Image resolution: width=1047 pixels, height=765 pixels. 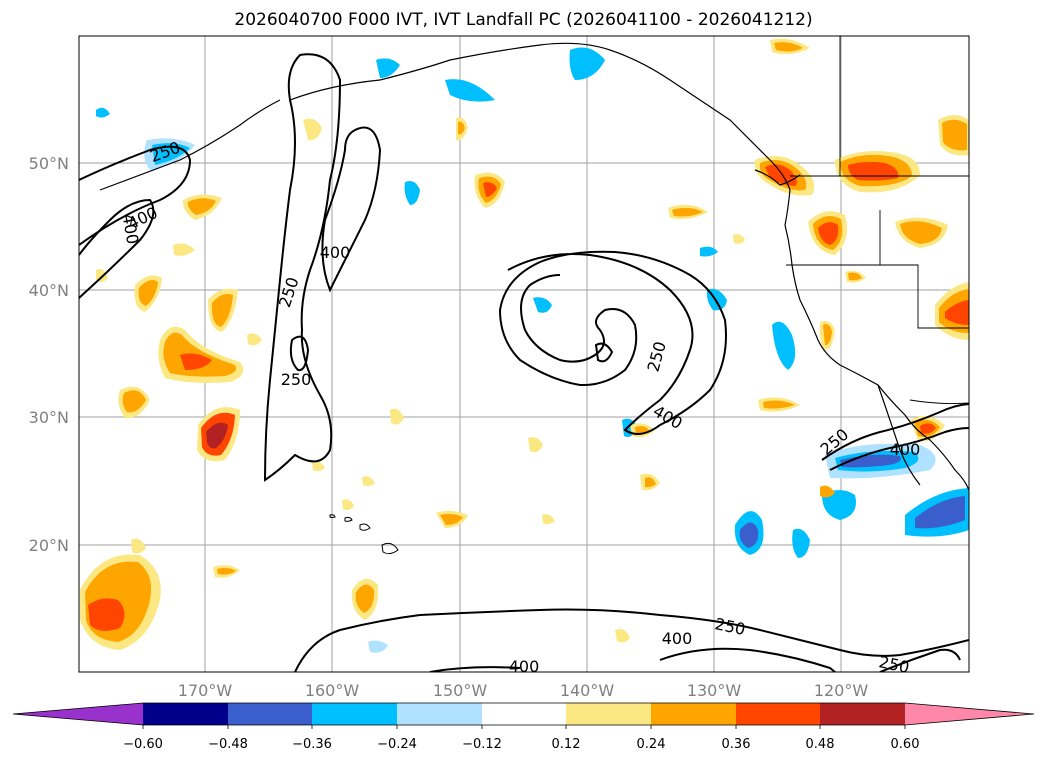 I want to click on contour-400-central, so click(x=351, y=209).